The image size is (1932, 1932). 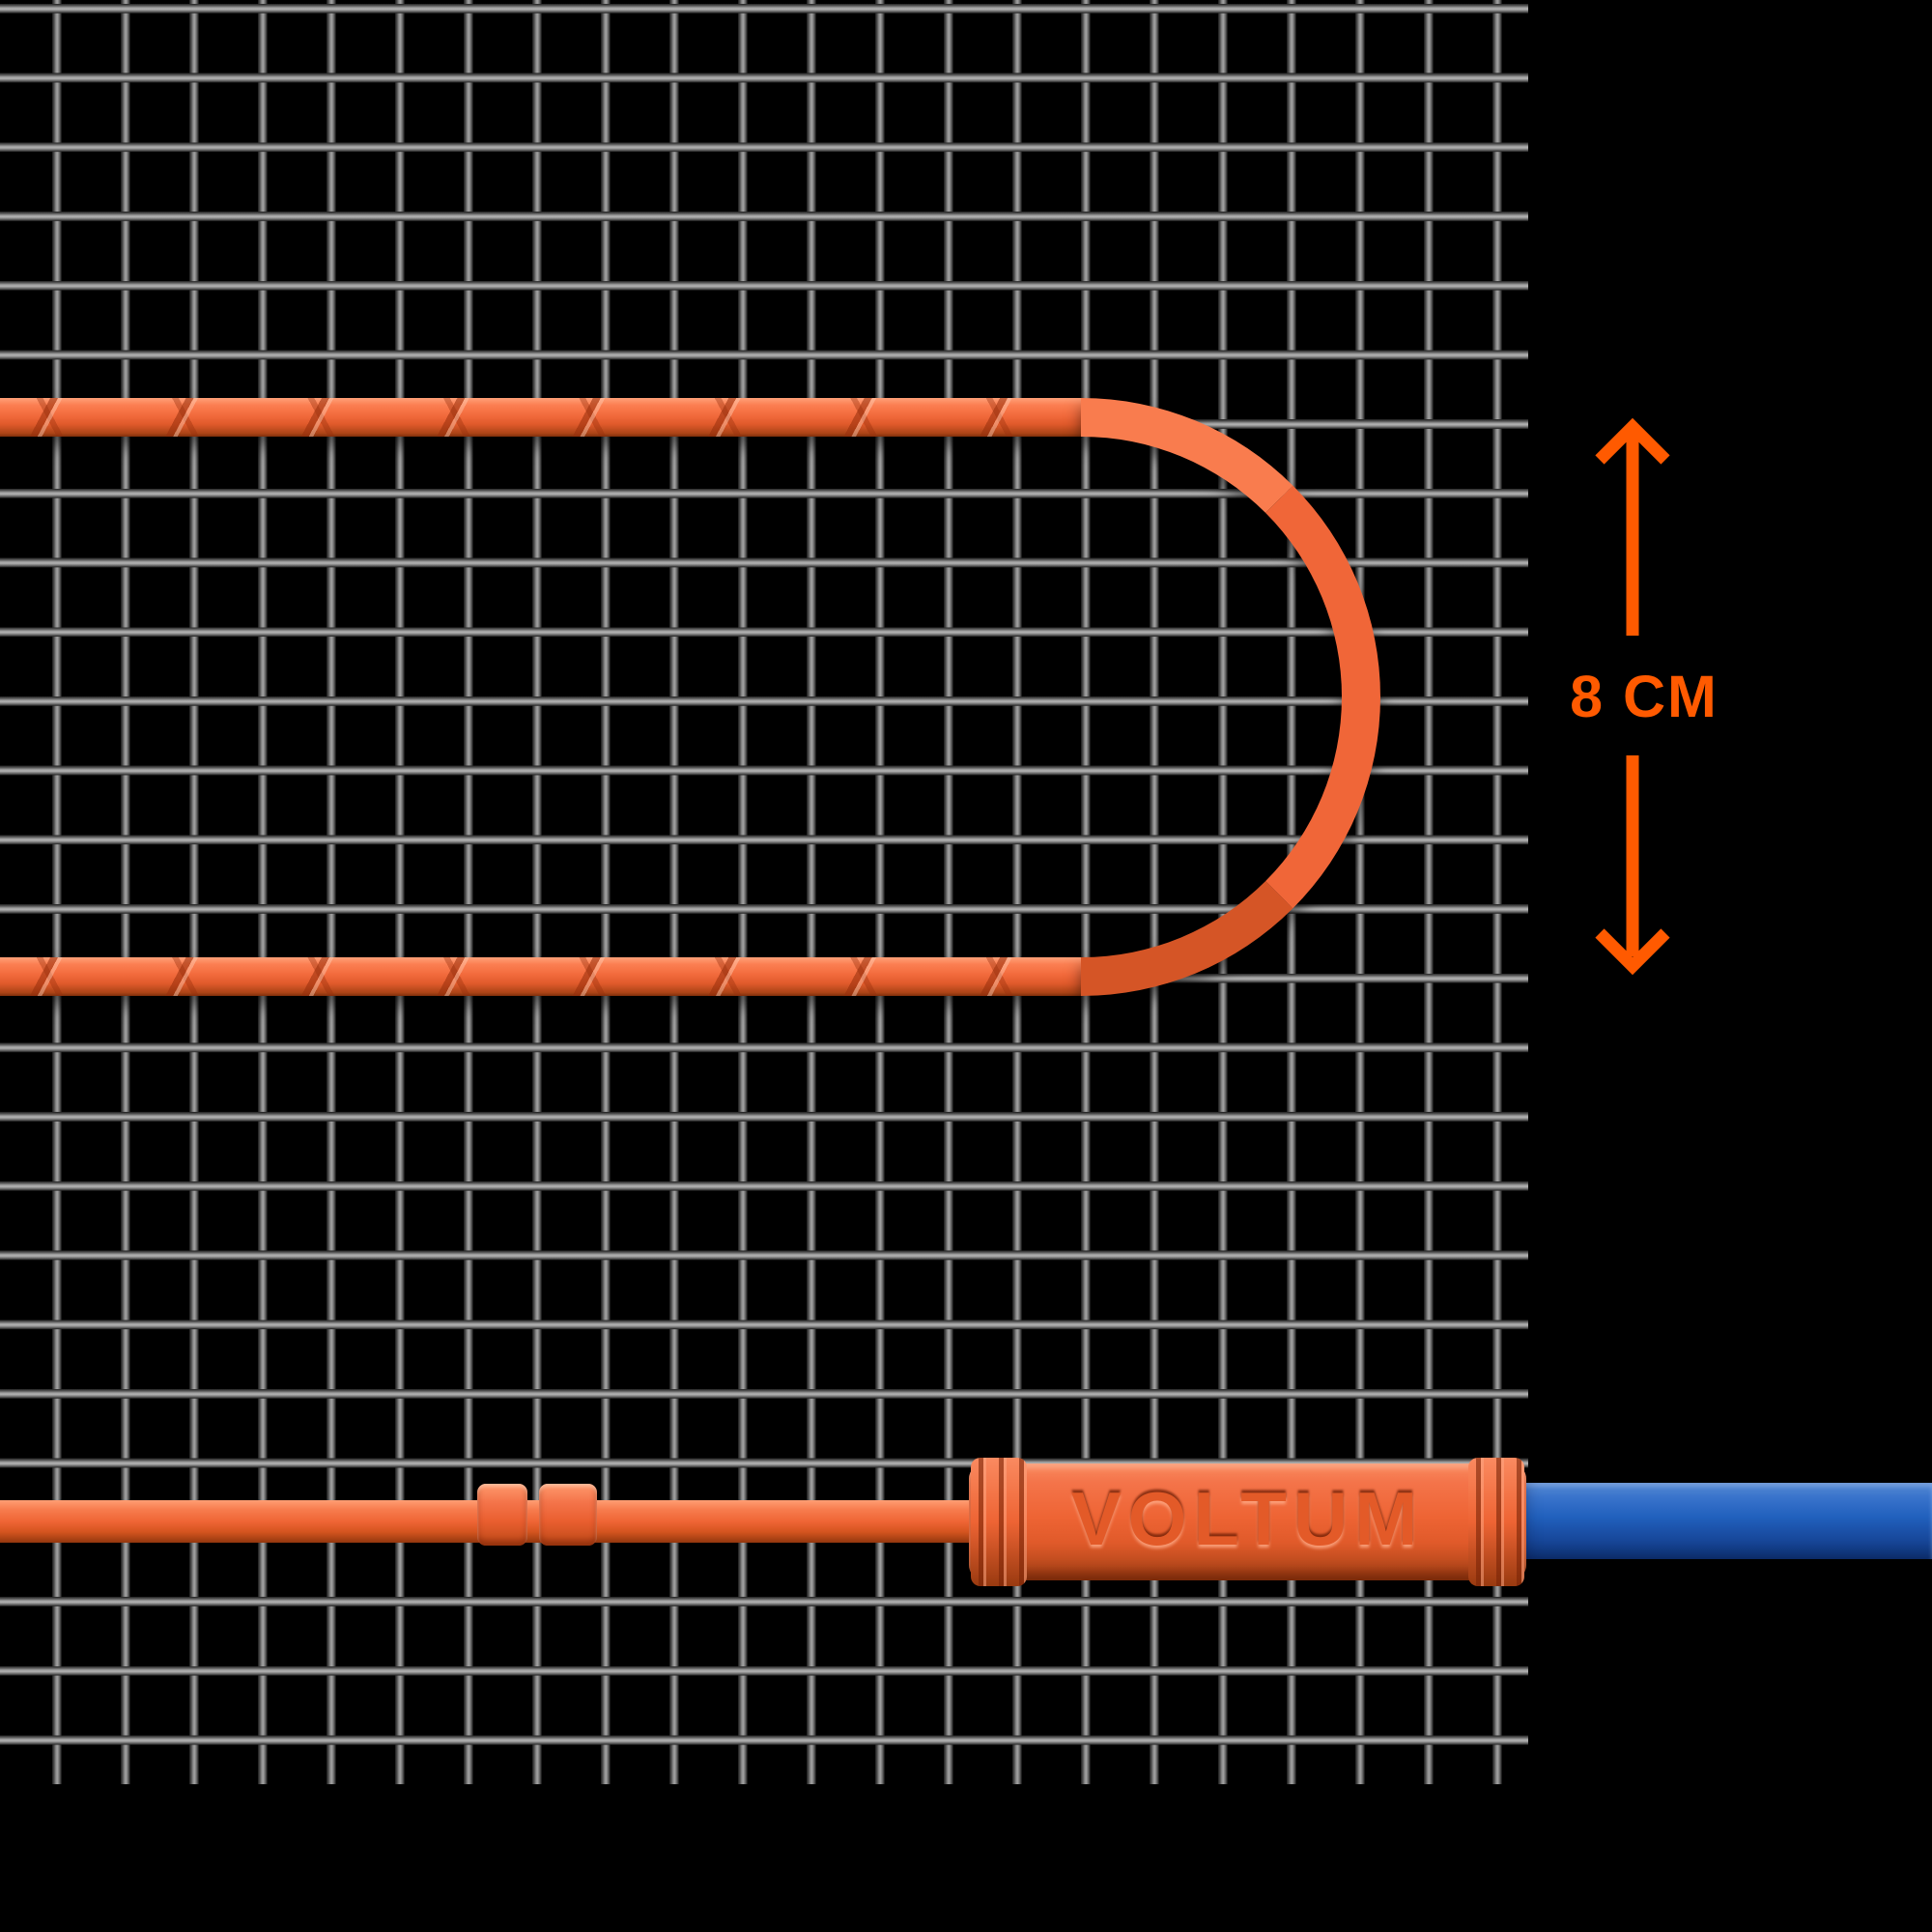 What do you see at coordinates (1632, 526) in the screenshot?
I see `arrow-up-icon` at bounding box center [1632, 526].